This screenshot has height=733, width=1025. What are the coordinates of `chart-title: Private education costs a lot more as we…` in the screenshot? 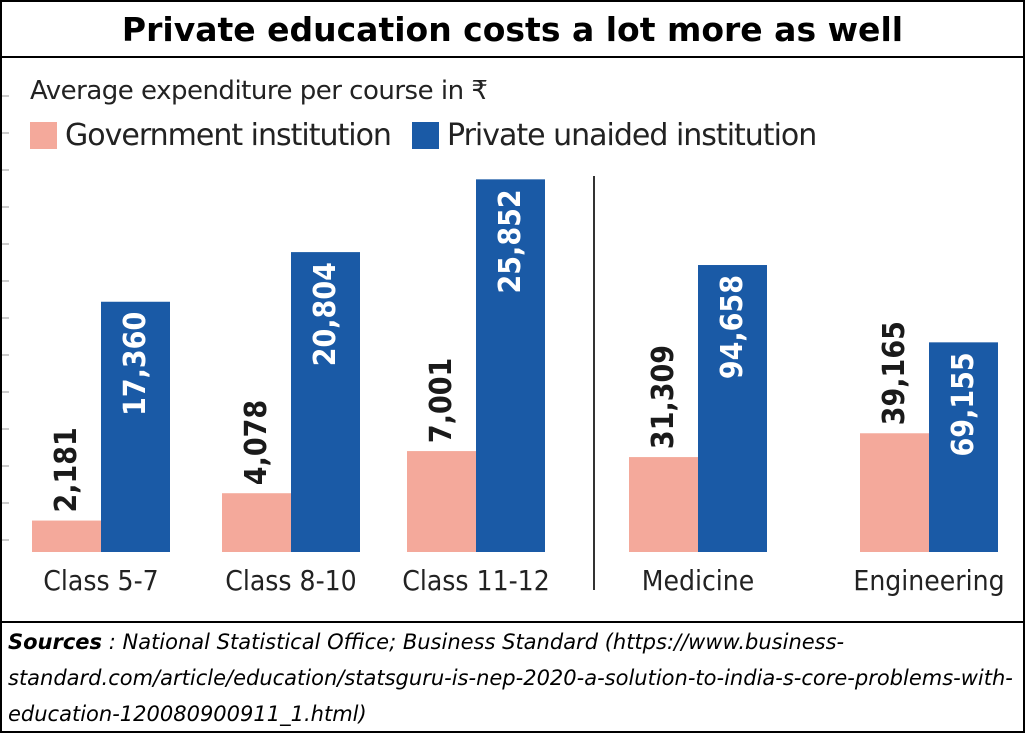 It's located at (512, 30).